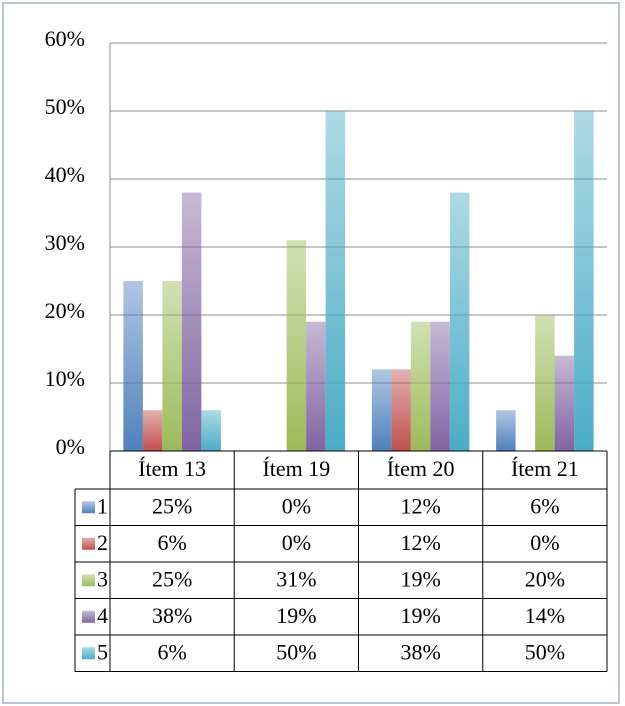 The image size is (625, 706). What do you see at coordinates (296, 578) in the screenshot?
I see `data-table-cell: 31%` at bounding box center [296, 578].